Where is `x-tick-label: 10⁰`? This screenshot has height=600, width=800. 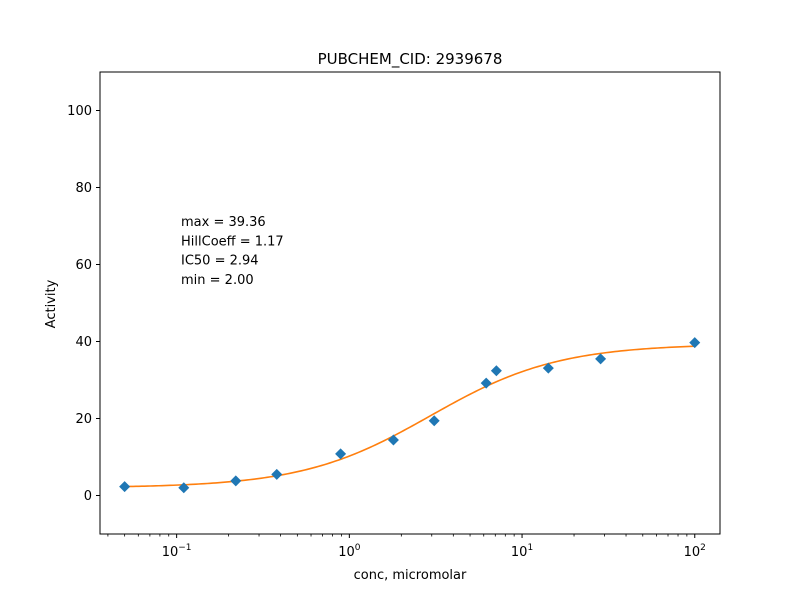
x-tick-label: 10⁰ is located at coordinates (349, 551).